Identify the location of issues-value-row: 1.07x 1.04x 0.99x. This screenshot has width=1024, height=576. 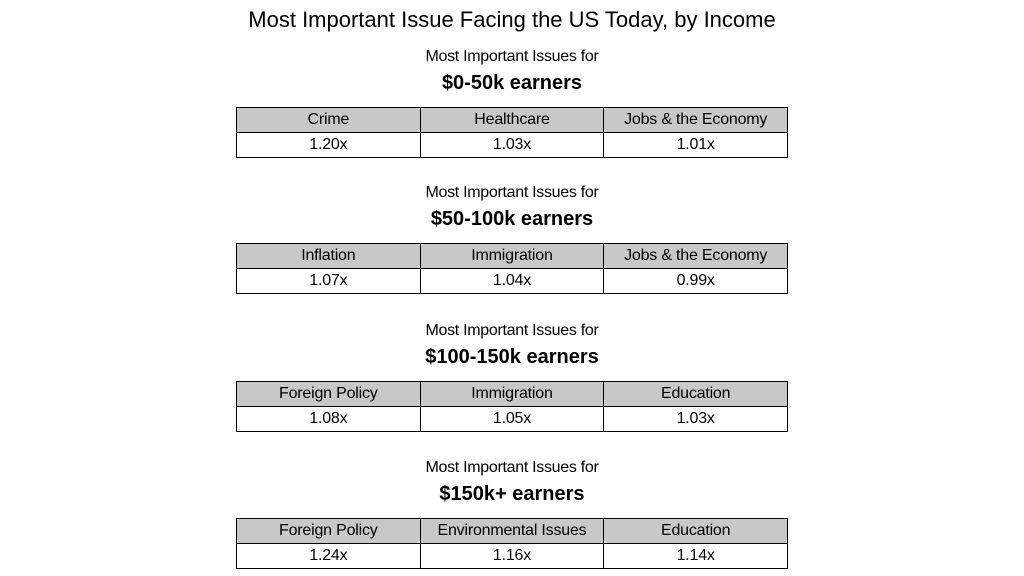
(512, 281).